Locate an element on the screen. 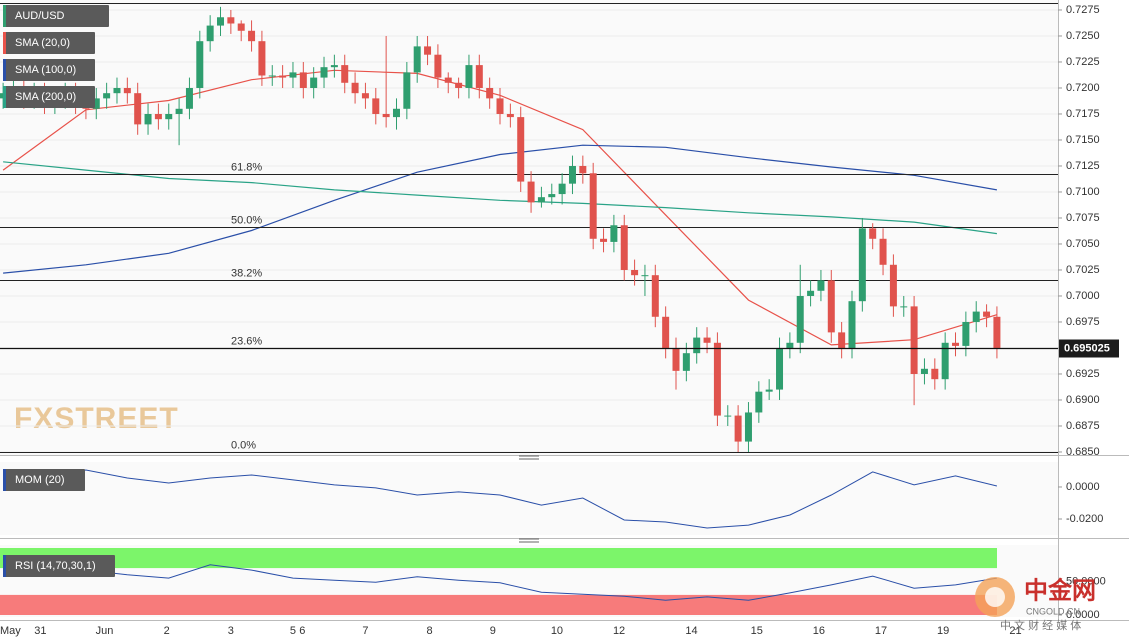 The width and height of the screenshot is (1129, 643). indicator-label: AUD/USD is located at coordinates (56, 16).